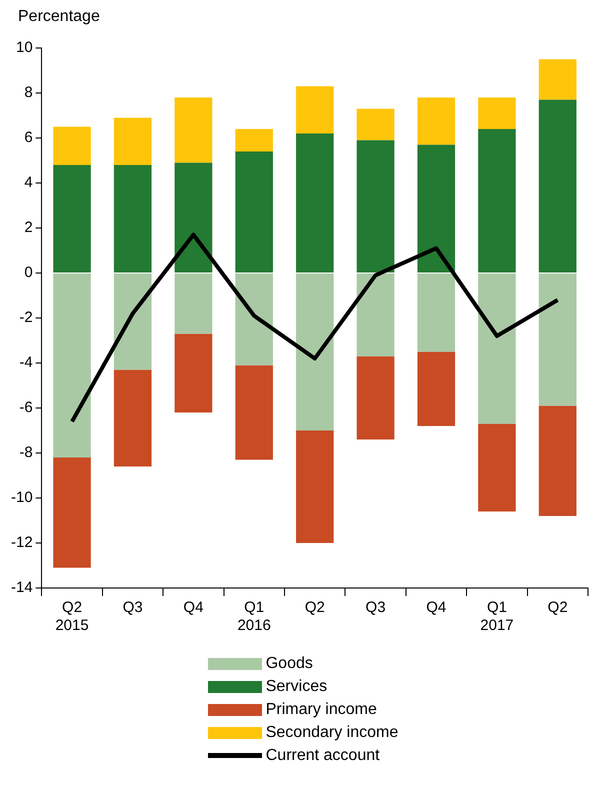 The image size is (607, 802). Describe the element at coordinates (321, 709) in the screenshot. I see `legend-label: Primary income` at that location.